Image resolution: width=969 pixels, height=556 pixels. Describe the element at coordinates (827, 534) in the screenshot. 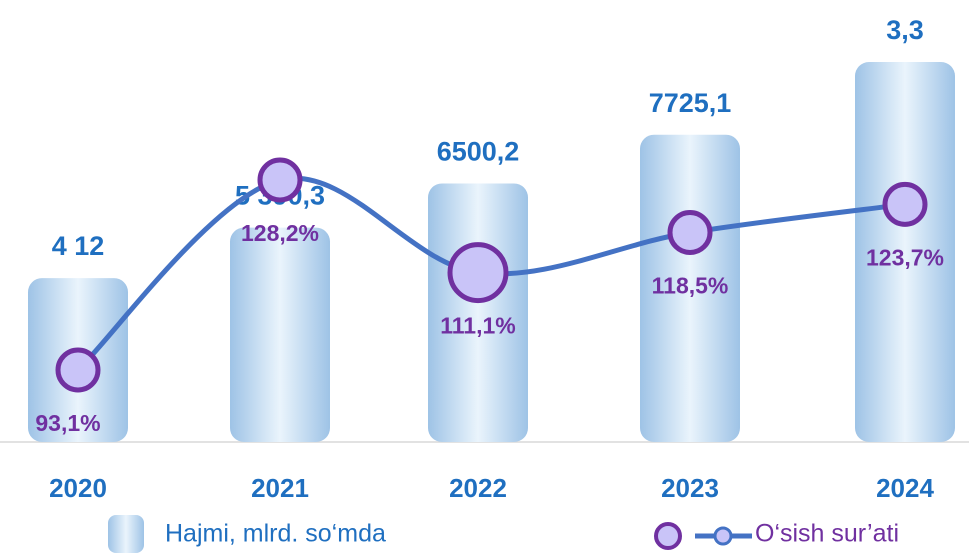

I see `legend-label: O‘sish sur’ati` at that location.